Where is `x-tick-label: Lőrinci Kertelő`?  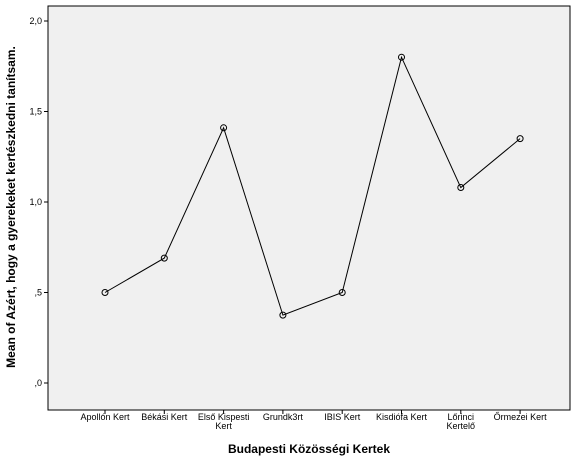
x-tick-label: Lőrinci Kertelő is located at coordinates (461, 421).